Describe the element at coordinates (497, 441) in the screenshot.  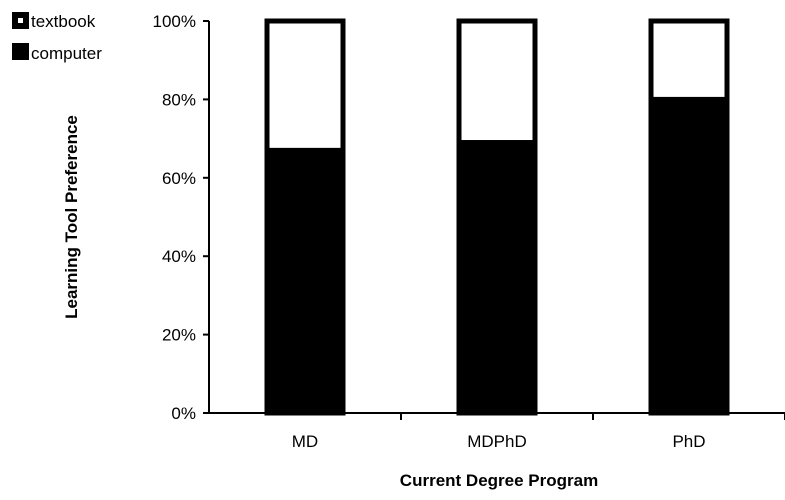
I see `x-tick-label: MDPhD` at that location.